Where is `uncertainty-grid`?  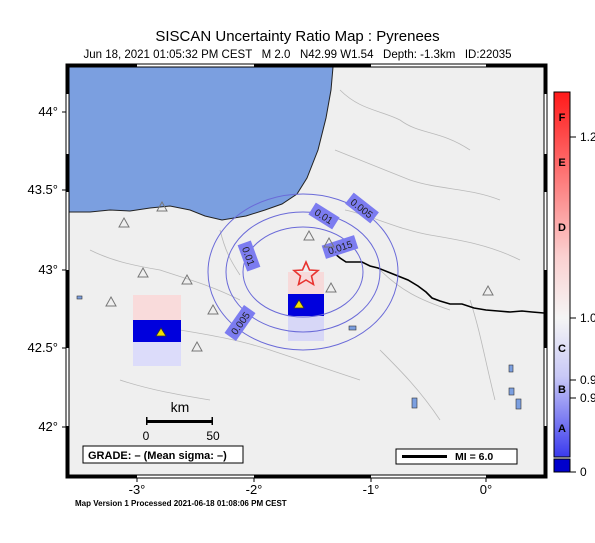 uncertainty-grid is located at coordinates (228, 319).